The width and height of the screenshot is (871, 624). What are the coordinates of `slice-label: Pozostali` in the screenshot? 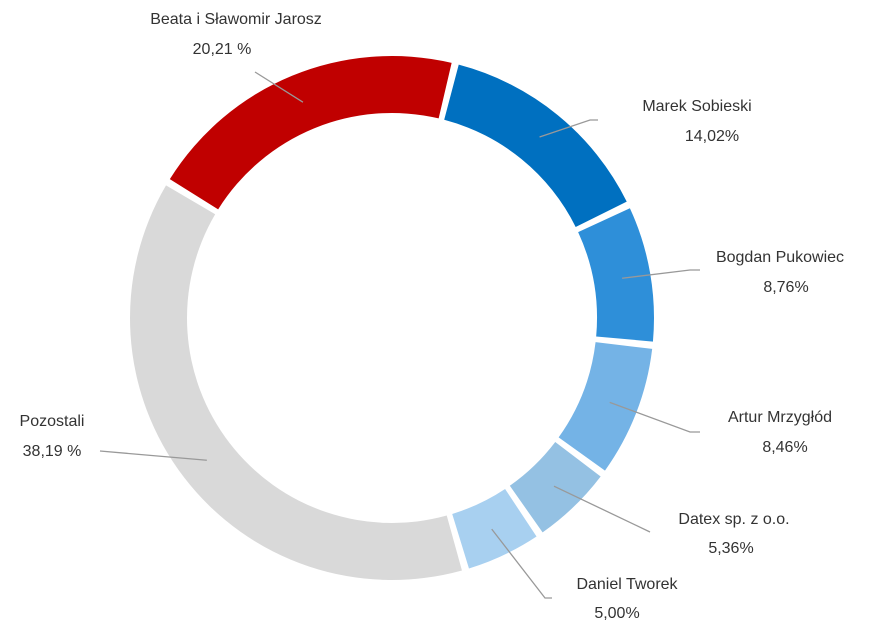 It's located at (52, 421).